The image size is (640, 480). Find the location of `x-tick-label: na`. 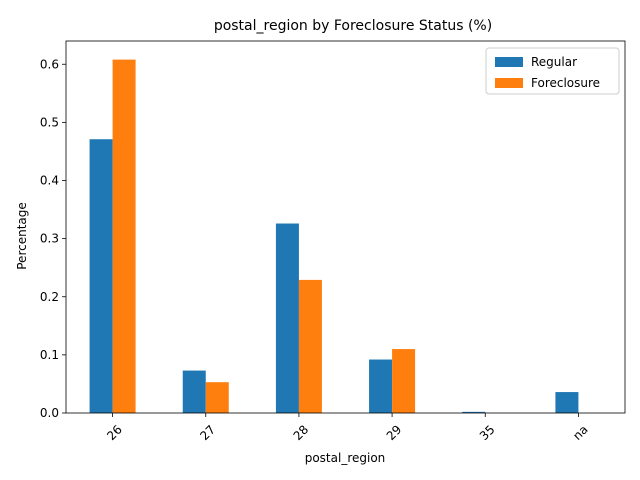

x-tick-label: na is located at coordinates (580, 432).